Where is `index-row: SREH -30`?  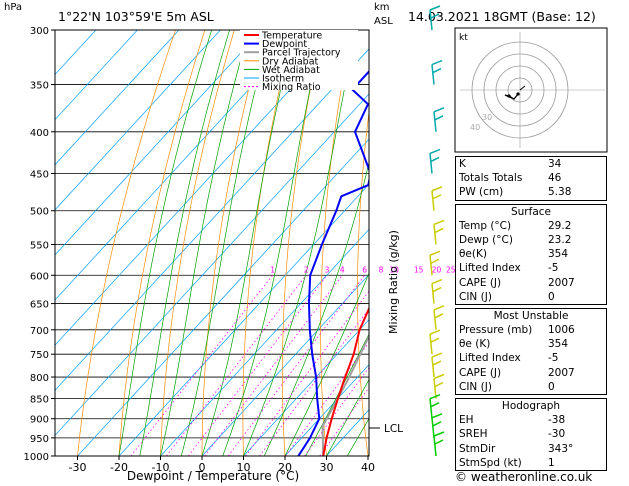 index-row: SREH -30 is located at coordinates (512, 434).